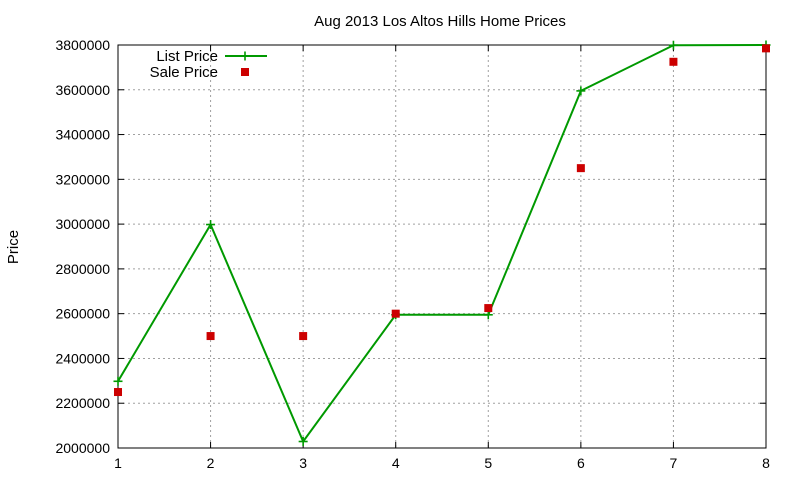 Image resolution: width=800 pixels, height=480 pixels. Describe the element at coordinates (82, 403) in the screenshot. I see `y-tick-label: 2200000` at that location.